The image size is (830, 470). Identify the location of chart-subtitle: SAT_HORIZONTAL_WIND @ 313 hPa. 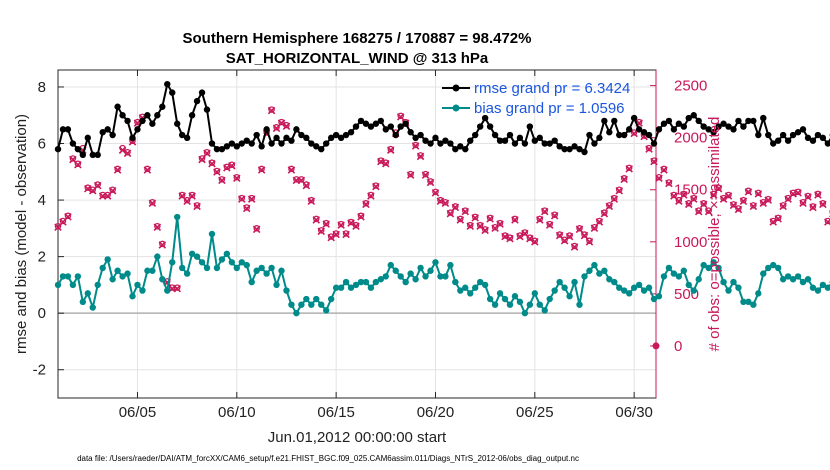
(357, 58).